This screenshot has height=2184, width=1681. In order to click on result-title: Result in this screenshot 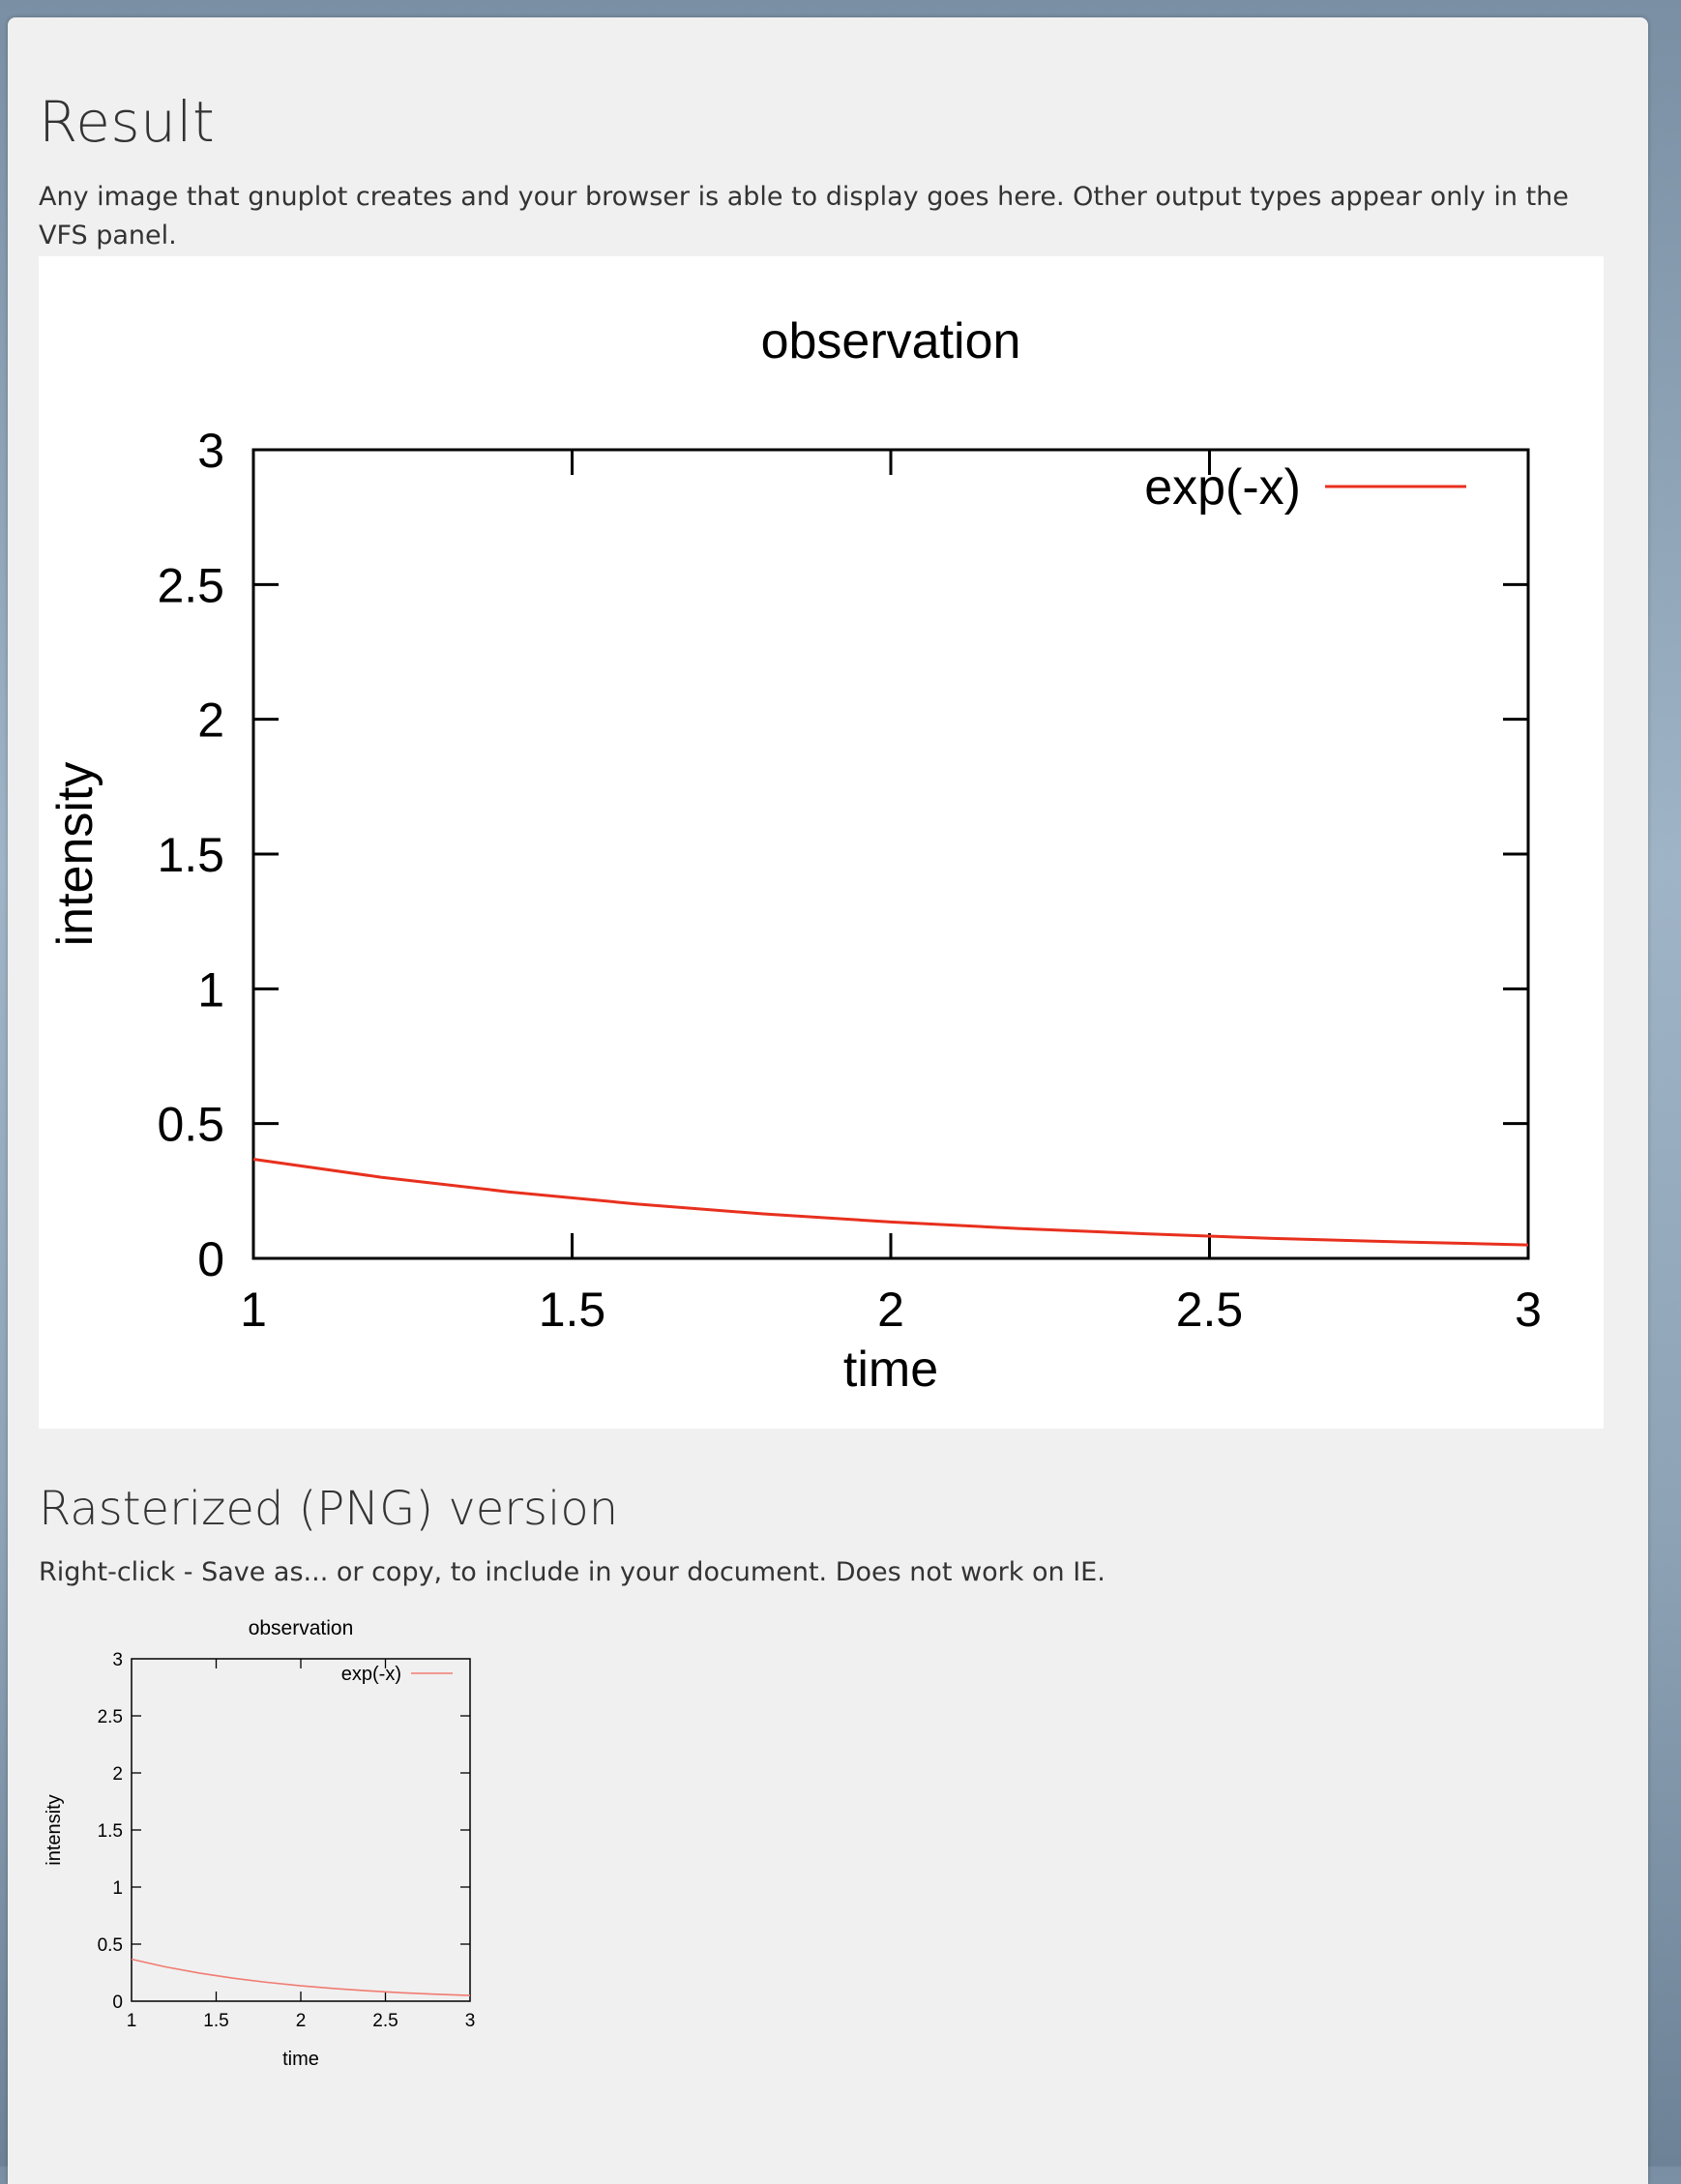, I will do `click(127, 122)`.